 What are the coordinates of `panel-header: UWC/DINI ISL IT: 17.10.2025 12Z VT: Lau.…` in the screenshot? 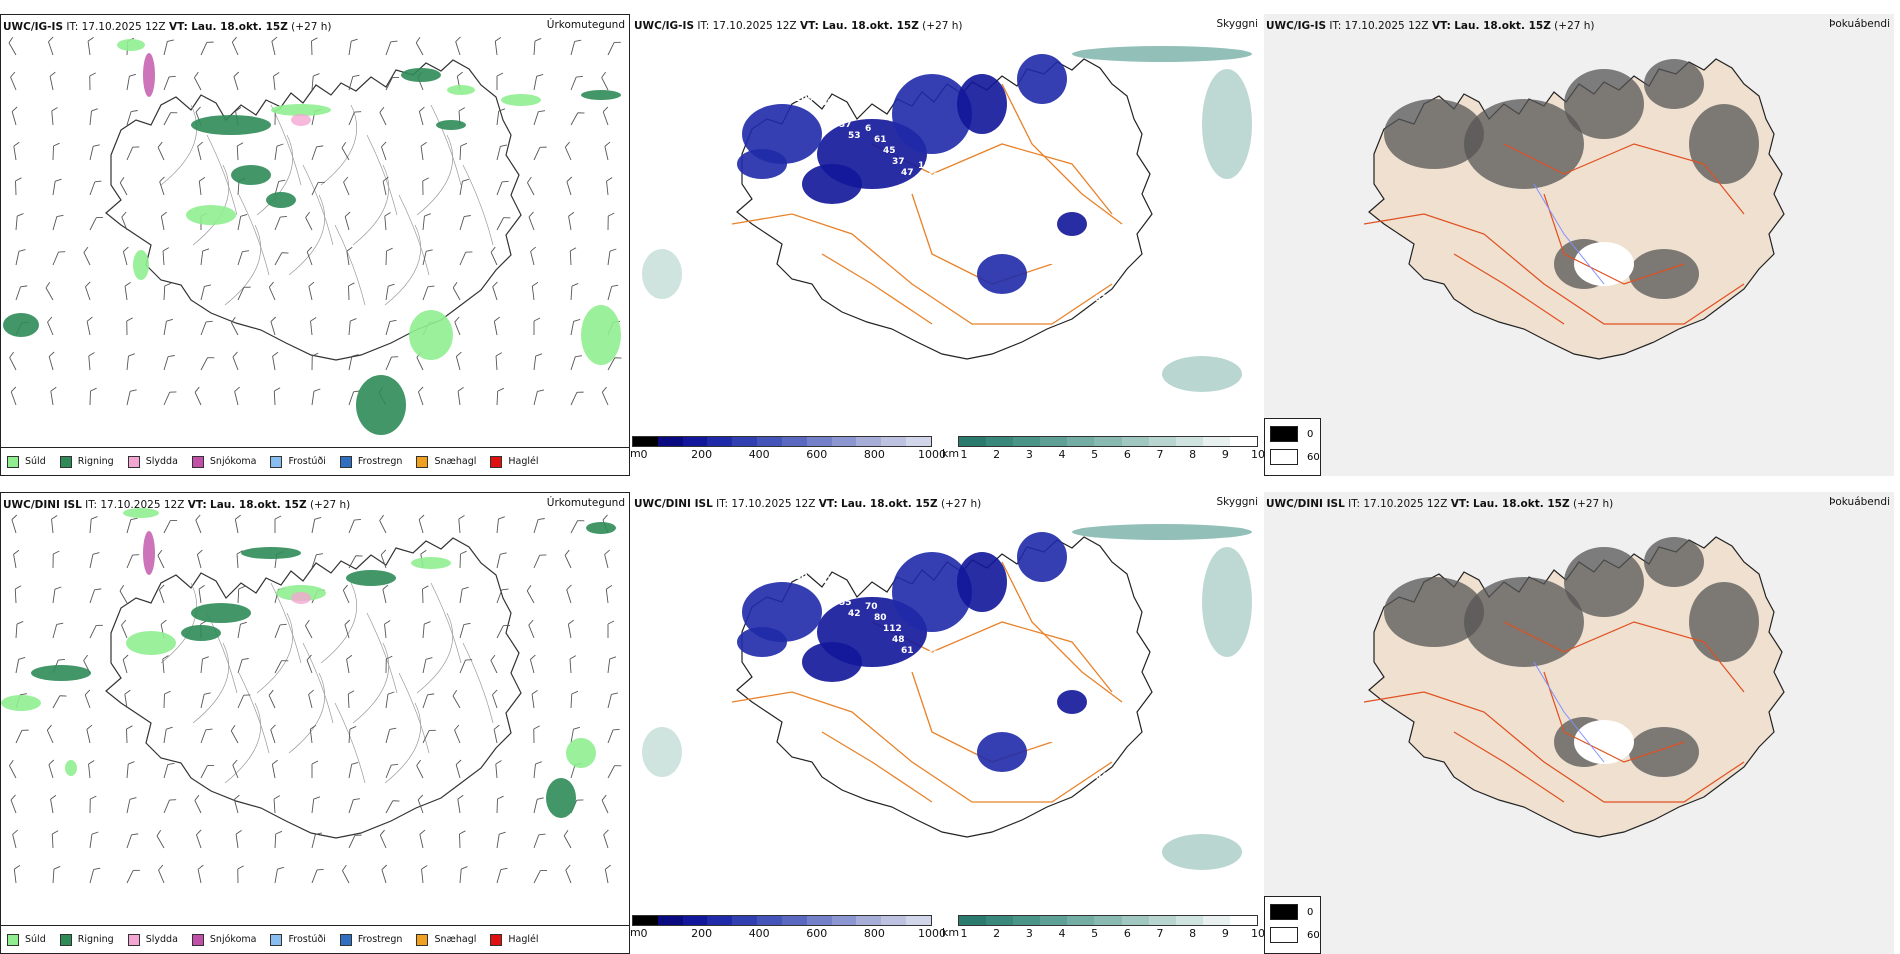 It's located at (1439, 504).